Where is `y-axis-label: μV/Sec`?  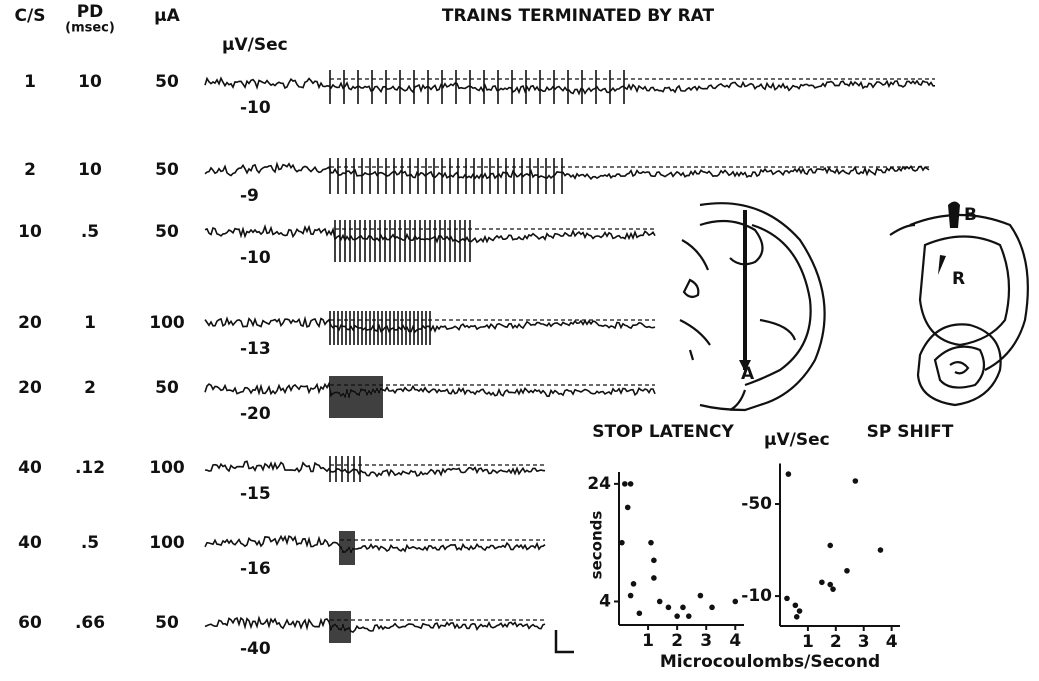 y-axis-label: μV/Sec is located at coordinates (797, 440).